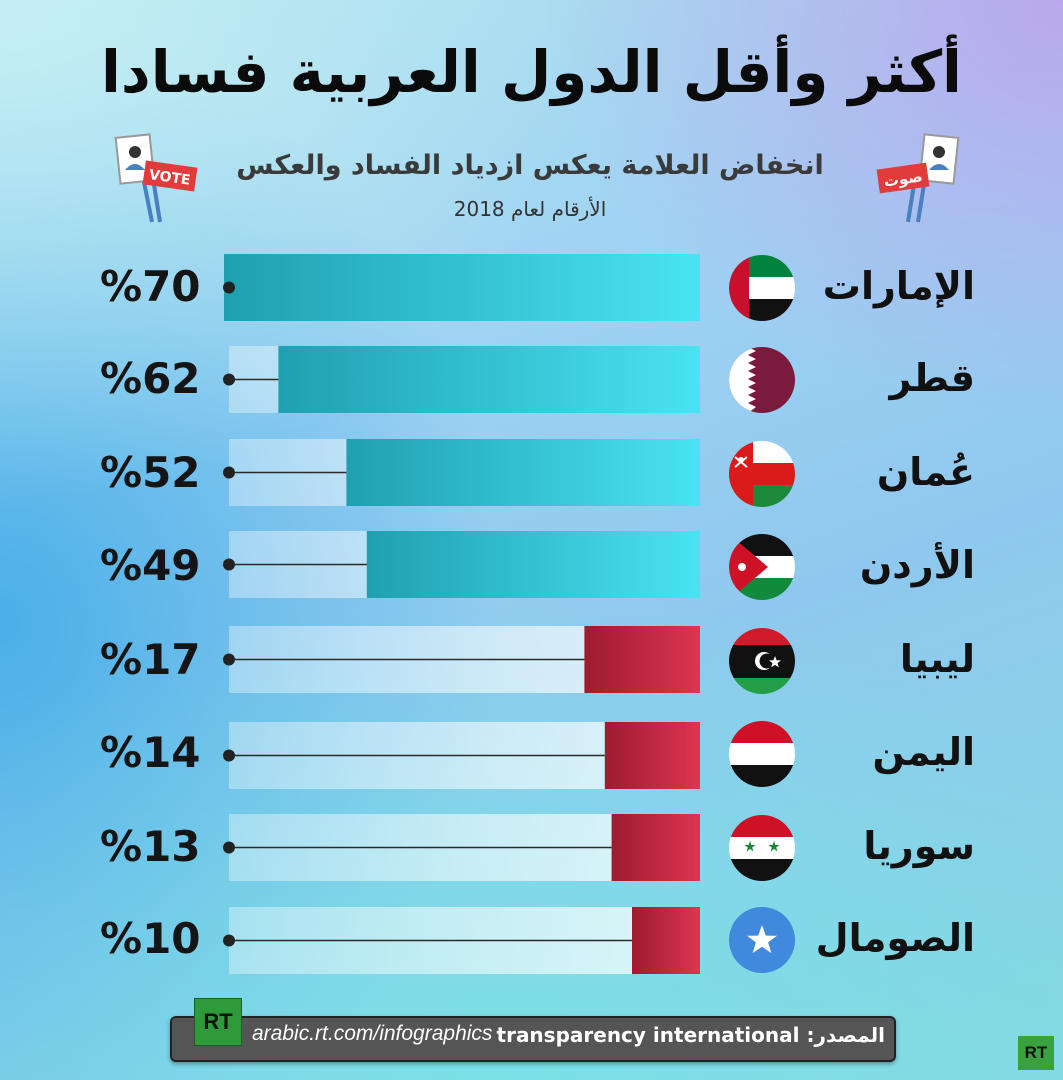  Describe the element at coordinates (530, 165) in the screenshot. I see `chart-subtitle: انخفاض العلامة يعكس ازدياد الفساد والعكس` at that location.